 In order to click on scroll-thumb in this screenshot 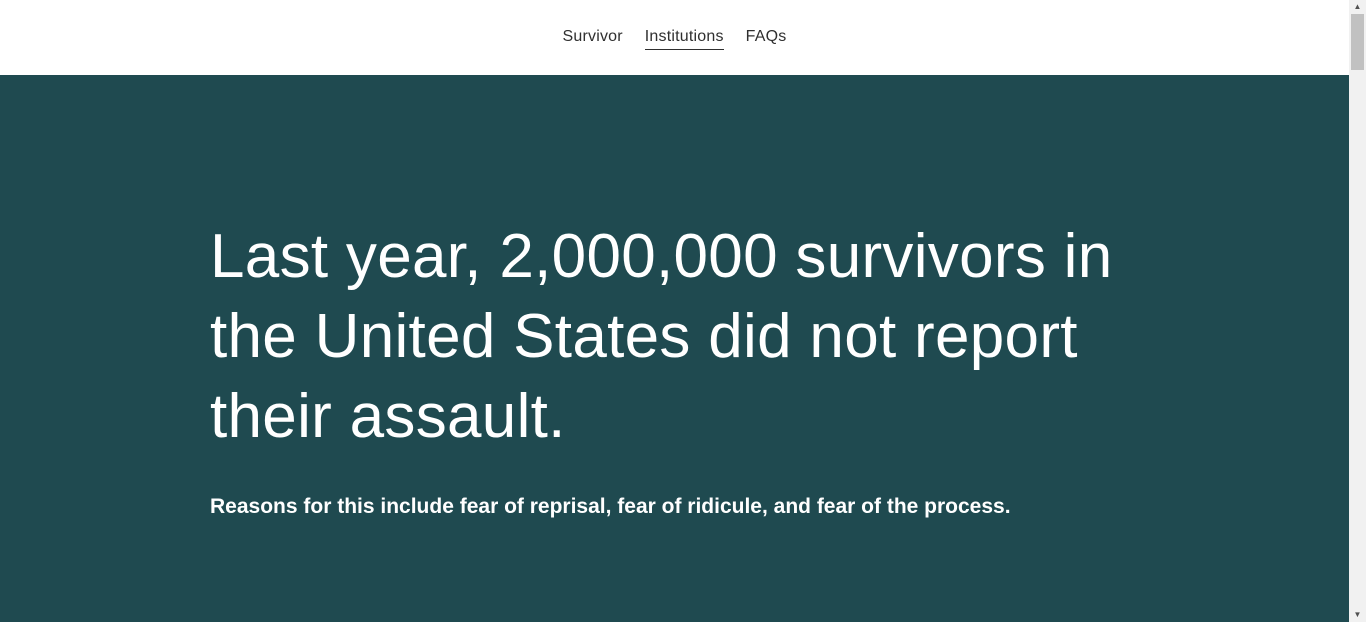, I will do `click(1357, 42)`.